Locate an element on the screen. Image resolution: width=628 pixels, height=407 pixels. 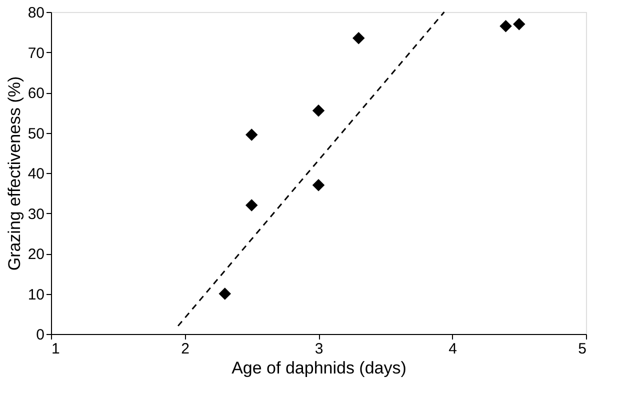
x-tick-label: 4 is located at coordinates (452, 349).